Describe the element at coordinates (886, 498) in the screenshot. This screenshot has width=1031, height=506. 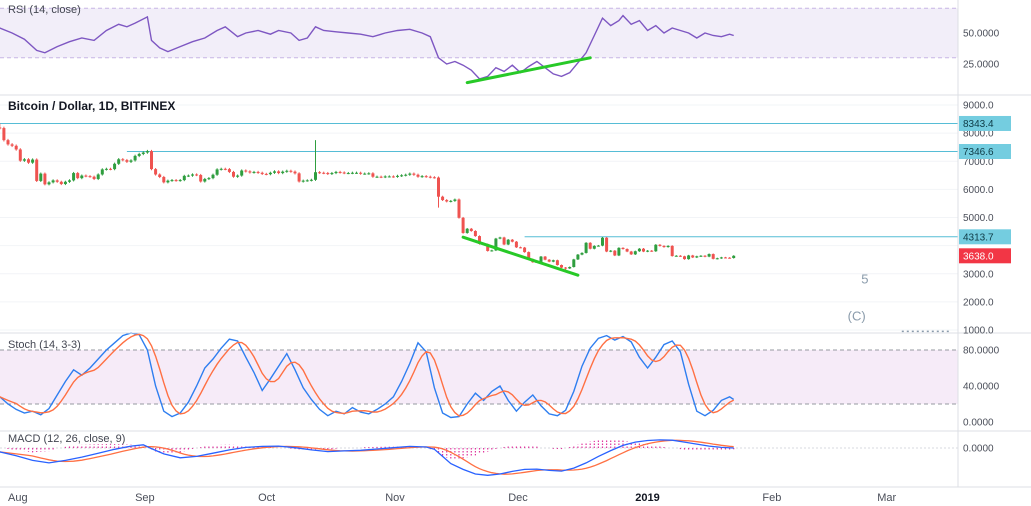
I see `time-axis-label: Mar` at that location.